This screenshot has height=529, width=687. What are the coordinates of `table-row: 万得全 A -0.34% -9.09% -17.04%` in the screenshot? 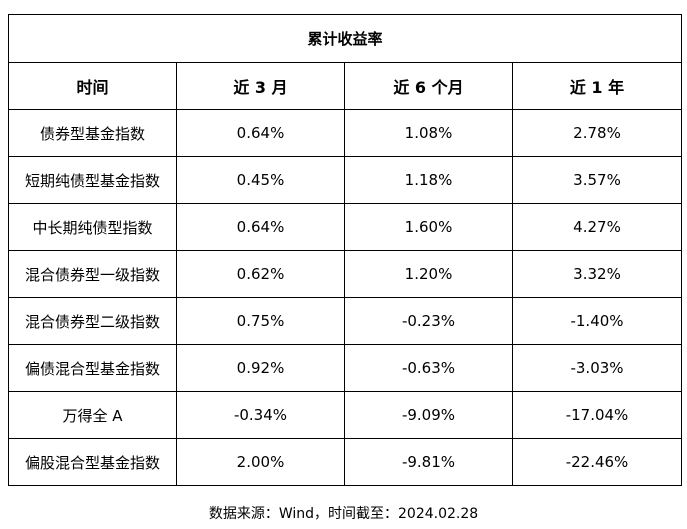 It's located at (345, 415).